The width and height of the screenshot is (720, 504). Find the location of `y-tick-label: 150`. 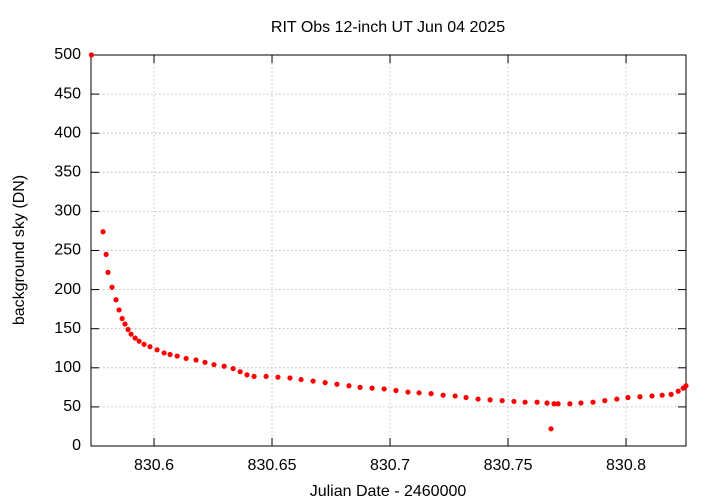

y-tick-label: 150 is located at coordinates (67, 328).